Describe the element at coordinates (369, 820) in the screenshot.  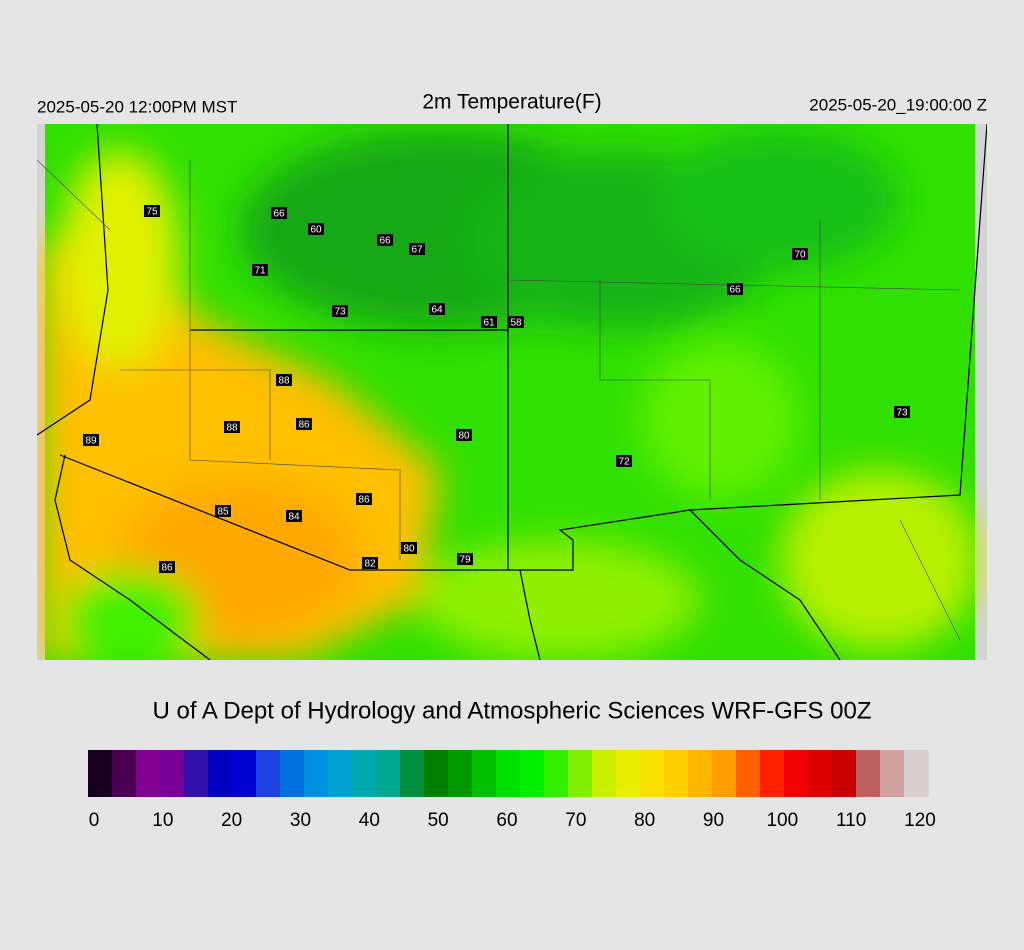
I see `colorbar-tick-label: 40` at that location.